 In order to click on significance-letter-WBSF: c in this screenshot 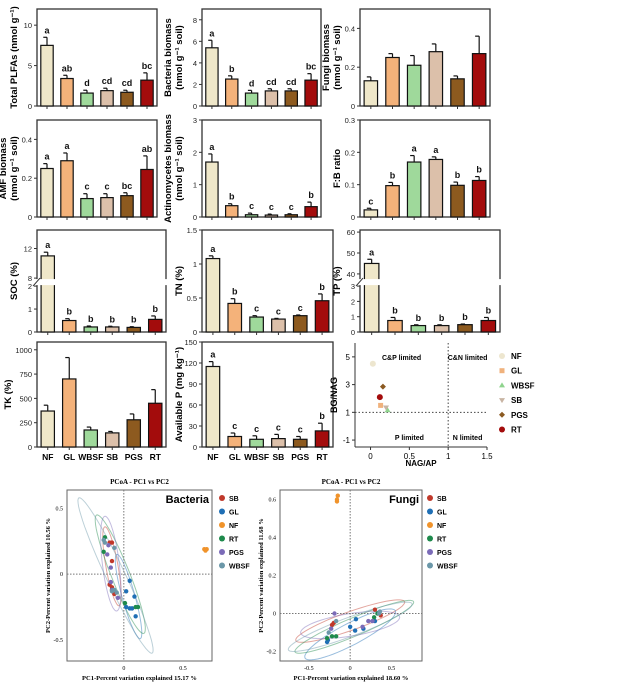, I will do `click(256, 309)`.